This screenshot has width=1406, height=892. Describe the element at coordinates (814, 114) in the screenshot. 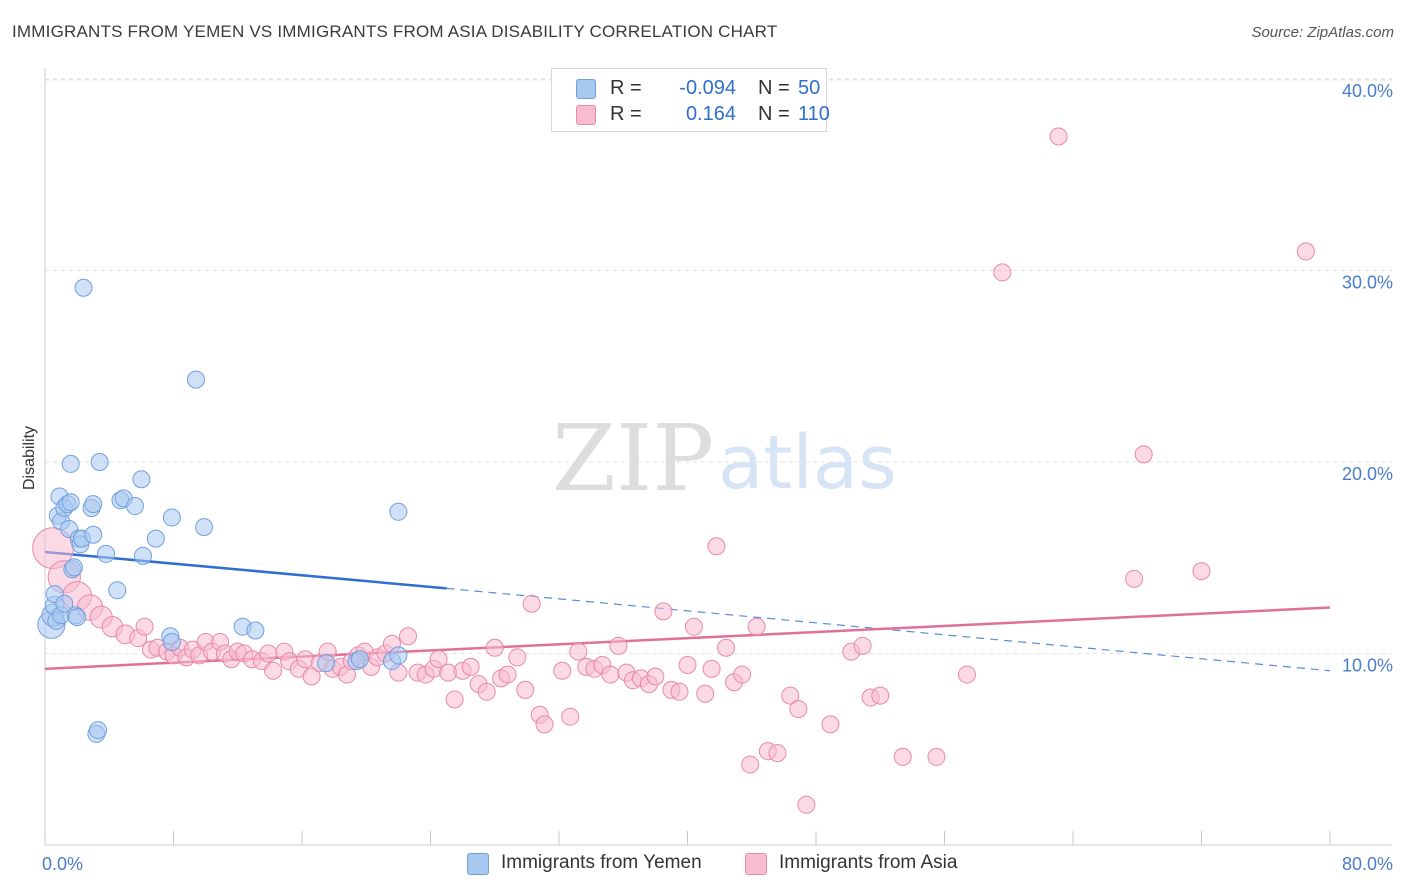

I see `legend-n-value-asia: 110` at that location.